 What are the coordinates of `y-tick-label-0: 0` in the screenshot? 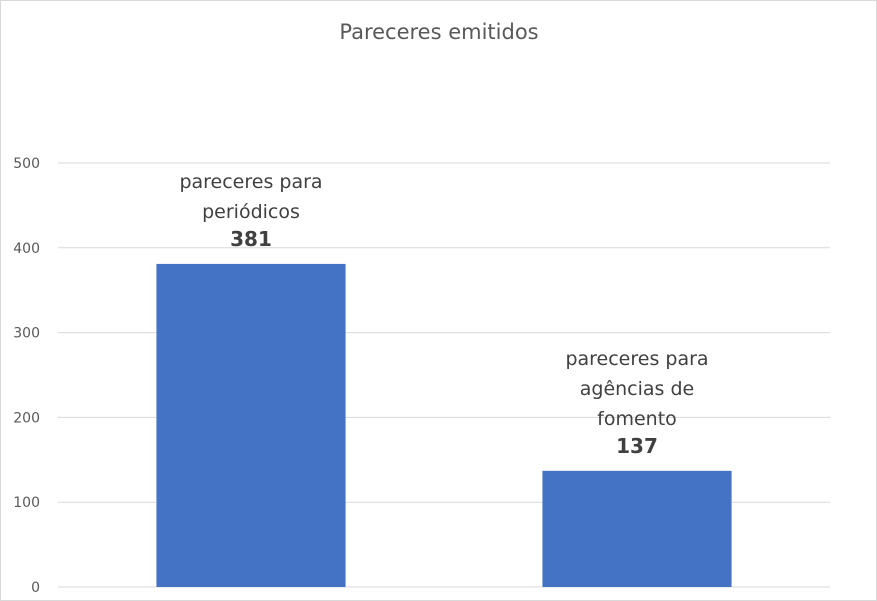 It's located at (35, 588).